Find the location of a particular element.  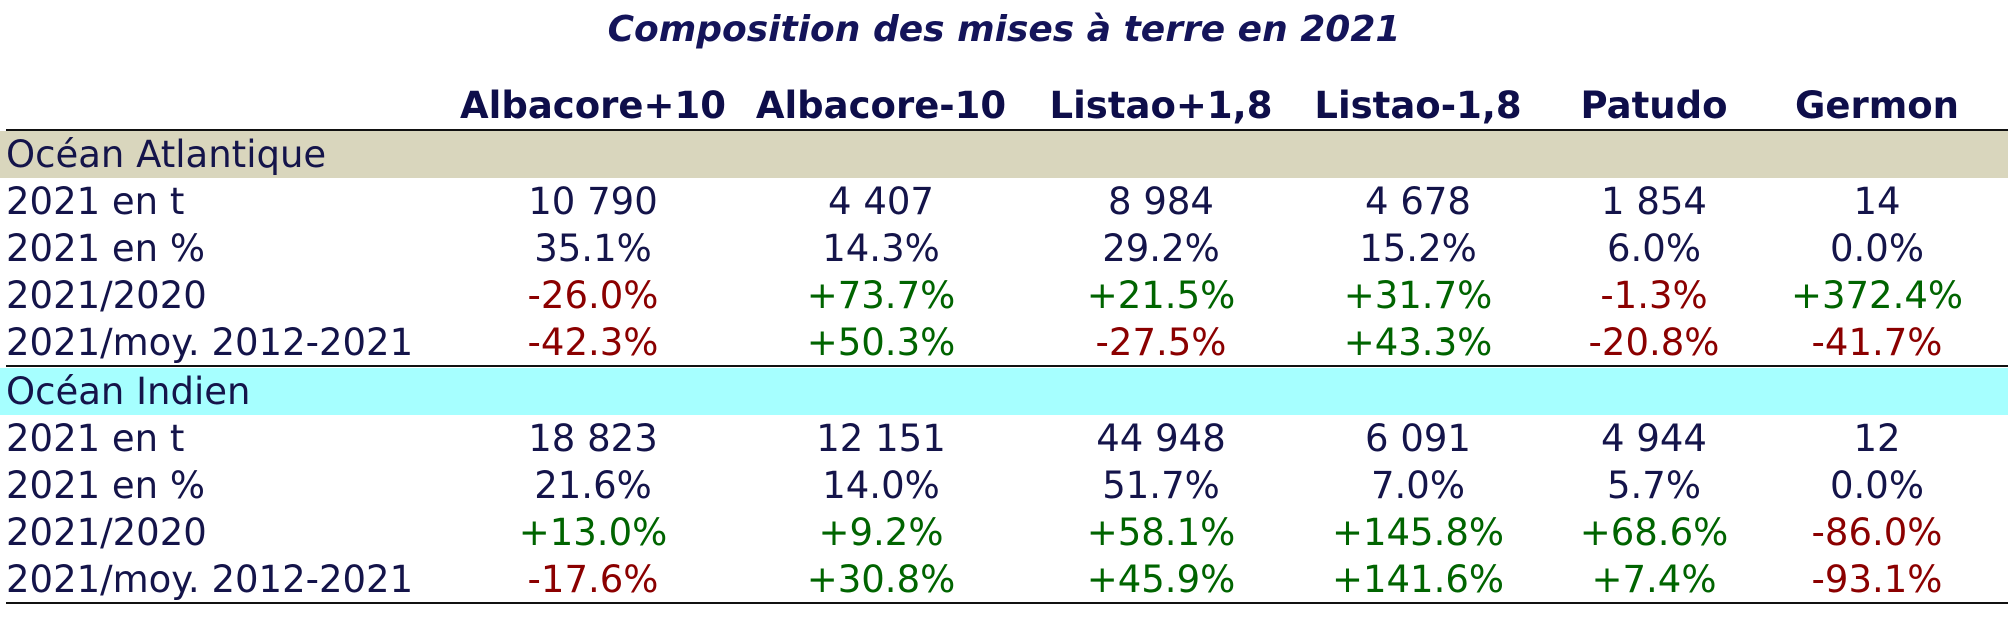

cell: -41.7% is located at coordinates (1877, 342).